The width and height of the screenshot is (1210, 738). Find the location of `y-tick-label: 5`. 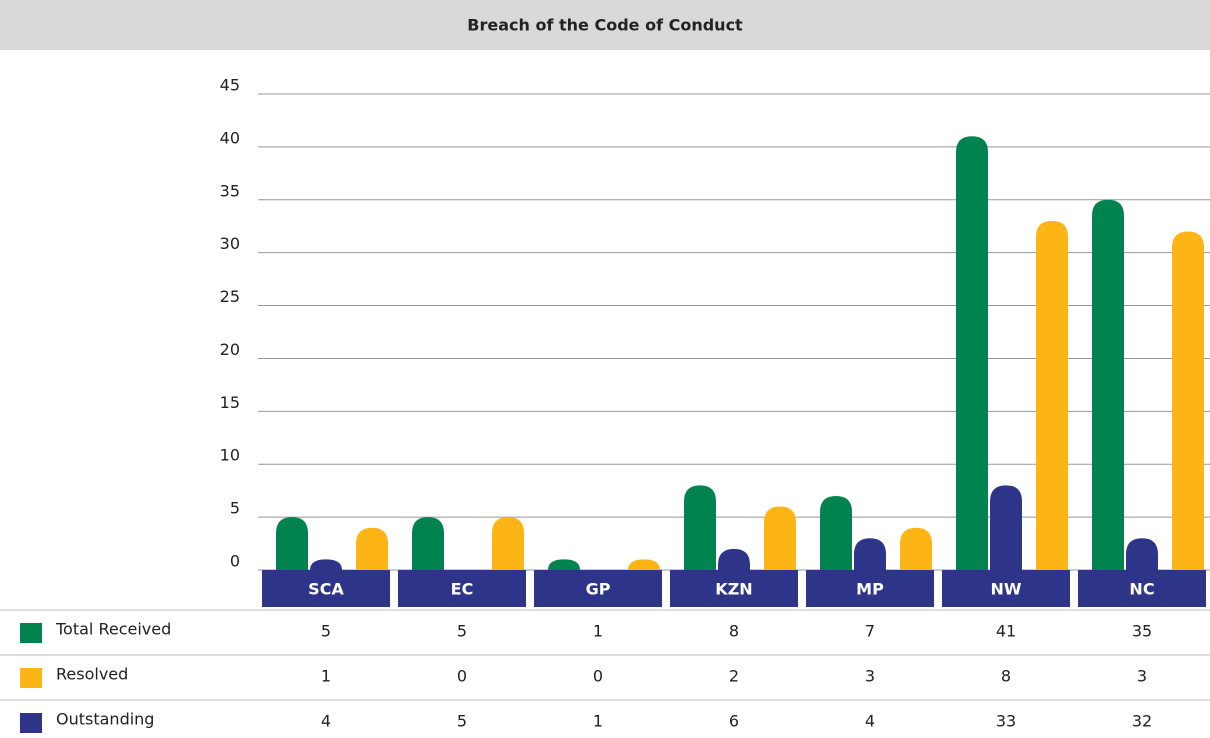

y-tick-label: 5 is located at coordinates (235, 508).